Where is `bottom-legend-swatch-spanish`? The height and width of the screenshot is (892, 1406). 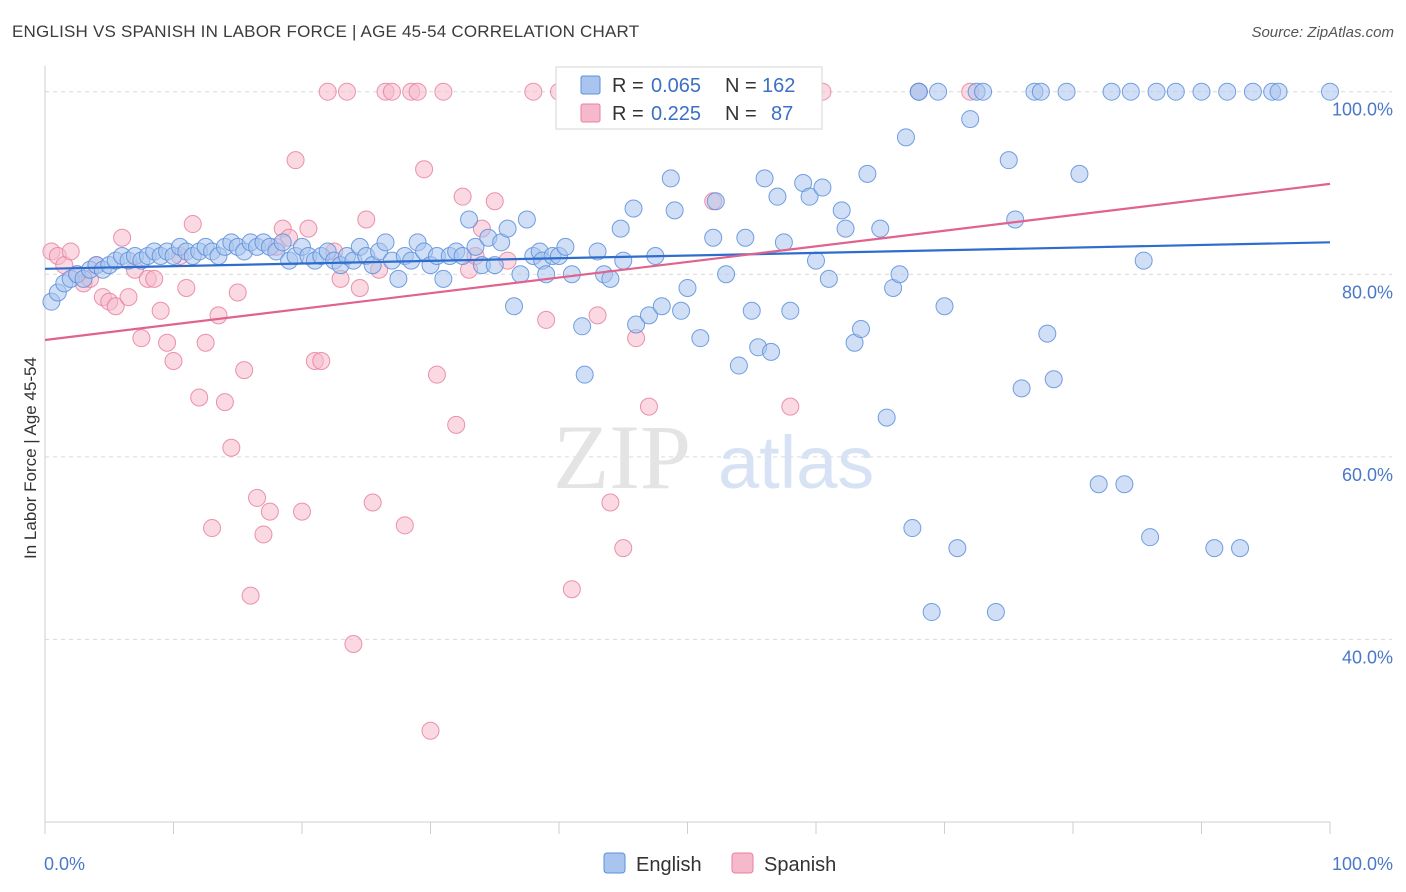
bottom-legend-swatch-spanish is located at coordinates (742, 863).